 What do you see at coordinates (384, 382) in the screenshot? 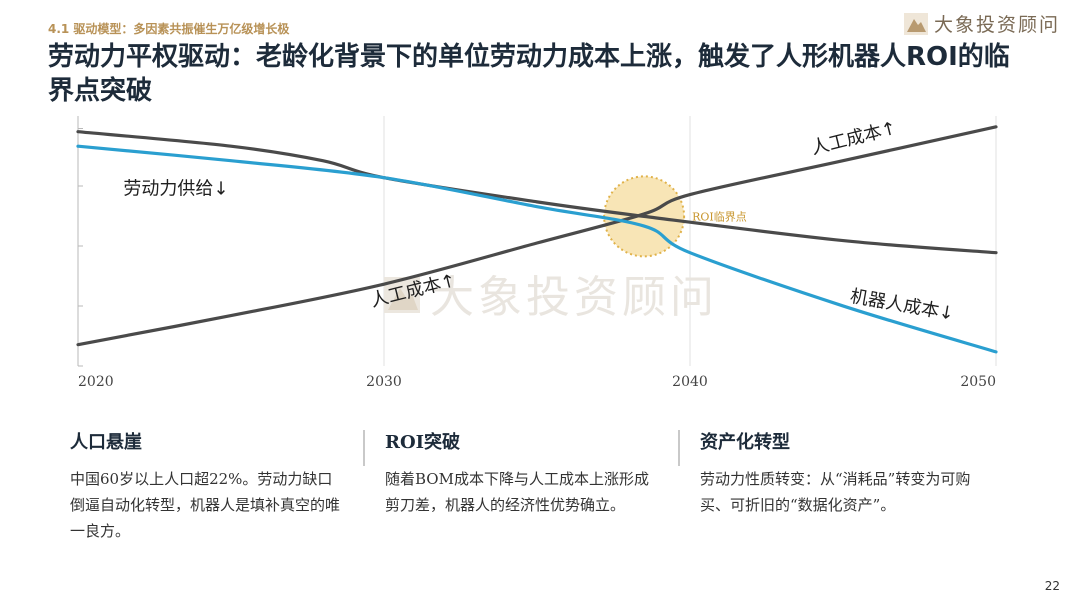
I see `x-tick-label: 2030` at bounding box center [384, 382].